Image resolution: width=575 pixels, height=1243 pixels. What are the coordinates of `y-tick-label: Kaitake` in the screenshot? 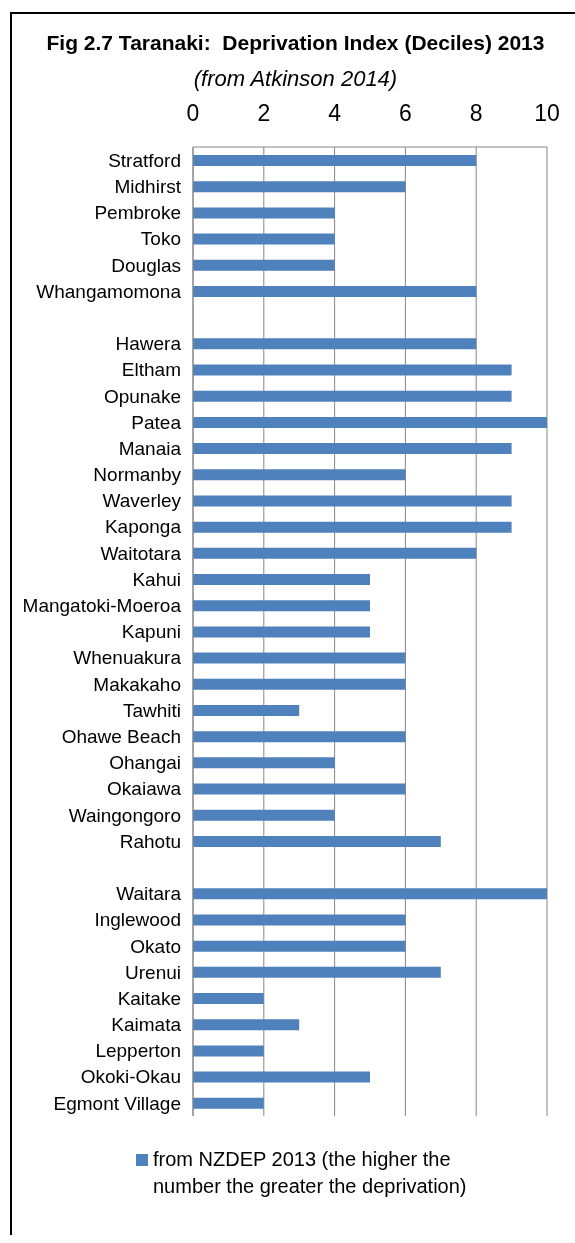 It's located at (149, 998).